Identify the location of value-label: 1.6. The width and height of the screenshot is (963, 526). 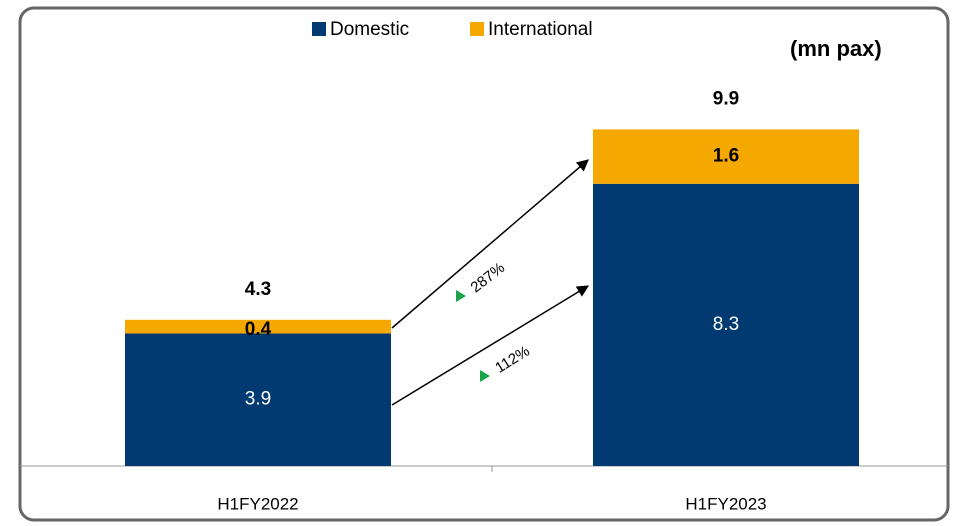
(726, 156).